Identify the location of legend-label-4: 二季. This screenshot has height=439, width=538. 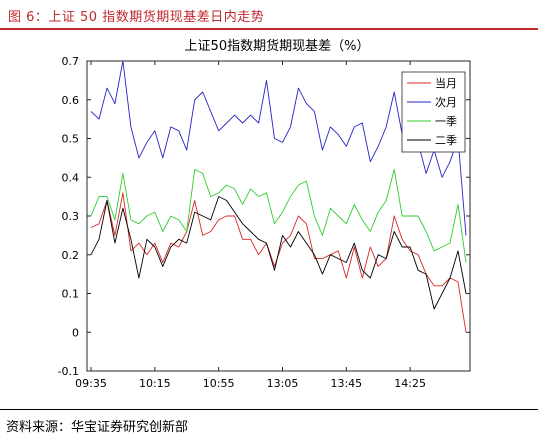
(446, 140).